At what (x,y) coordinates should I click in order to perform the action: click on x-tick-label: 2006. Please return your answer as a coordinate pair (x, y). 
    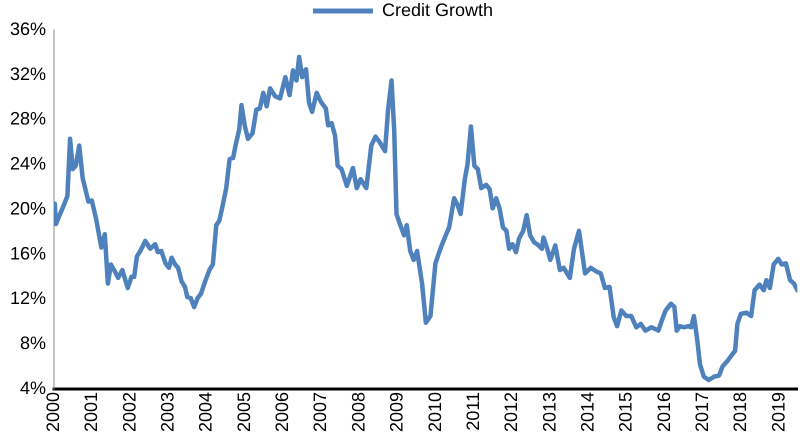
    Looking at the image, I should click on (282, 412).